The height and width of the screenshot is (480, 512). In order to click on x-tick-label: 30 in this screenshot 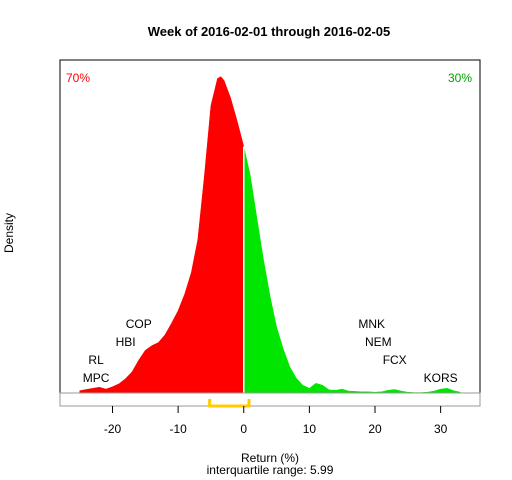, I will do `click(441, 429)`.